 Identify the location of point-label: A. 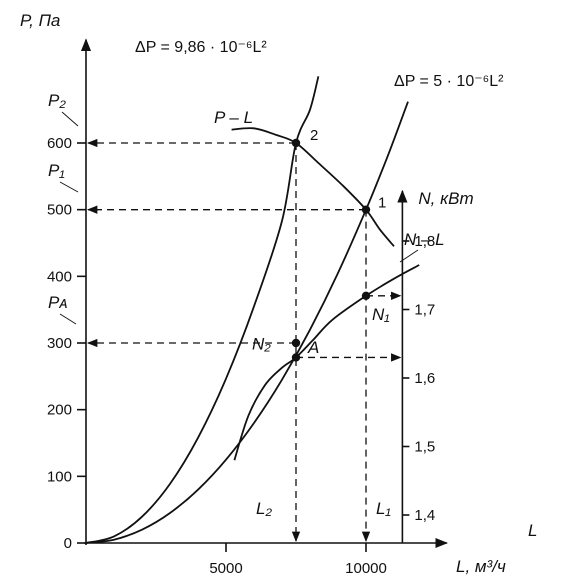
(313, 347).